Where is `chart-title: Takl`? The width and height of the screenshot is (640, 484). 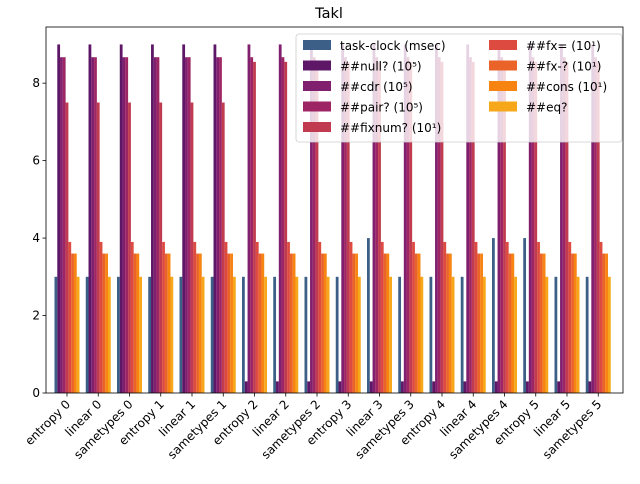 chart-title: Takl is located at coordinates (328, 14).